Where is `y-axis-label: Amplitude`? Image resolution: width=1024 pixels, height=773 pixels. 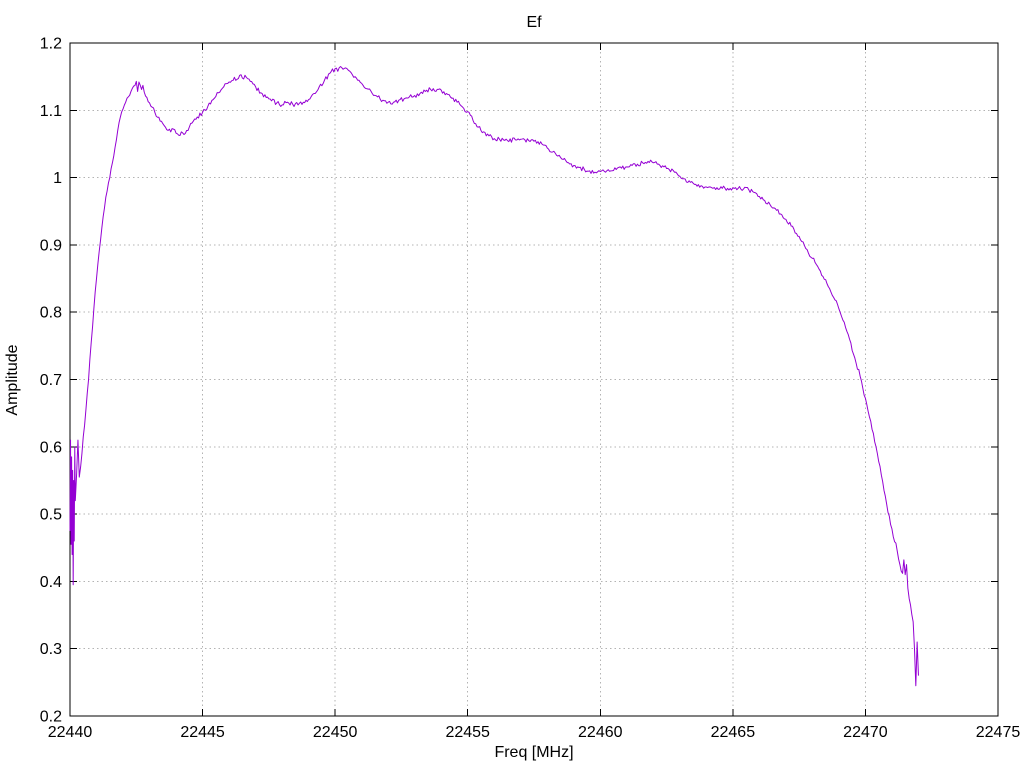
y-axis-label: Amplitude is located at coordinates (12, 379).